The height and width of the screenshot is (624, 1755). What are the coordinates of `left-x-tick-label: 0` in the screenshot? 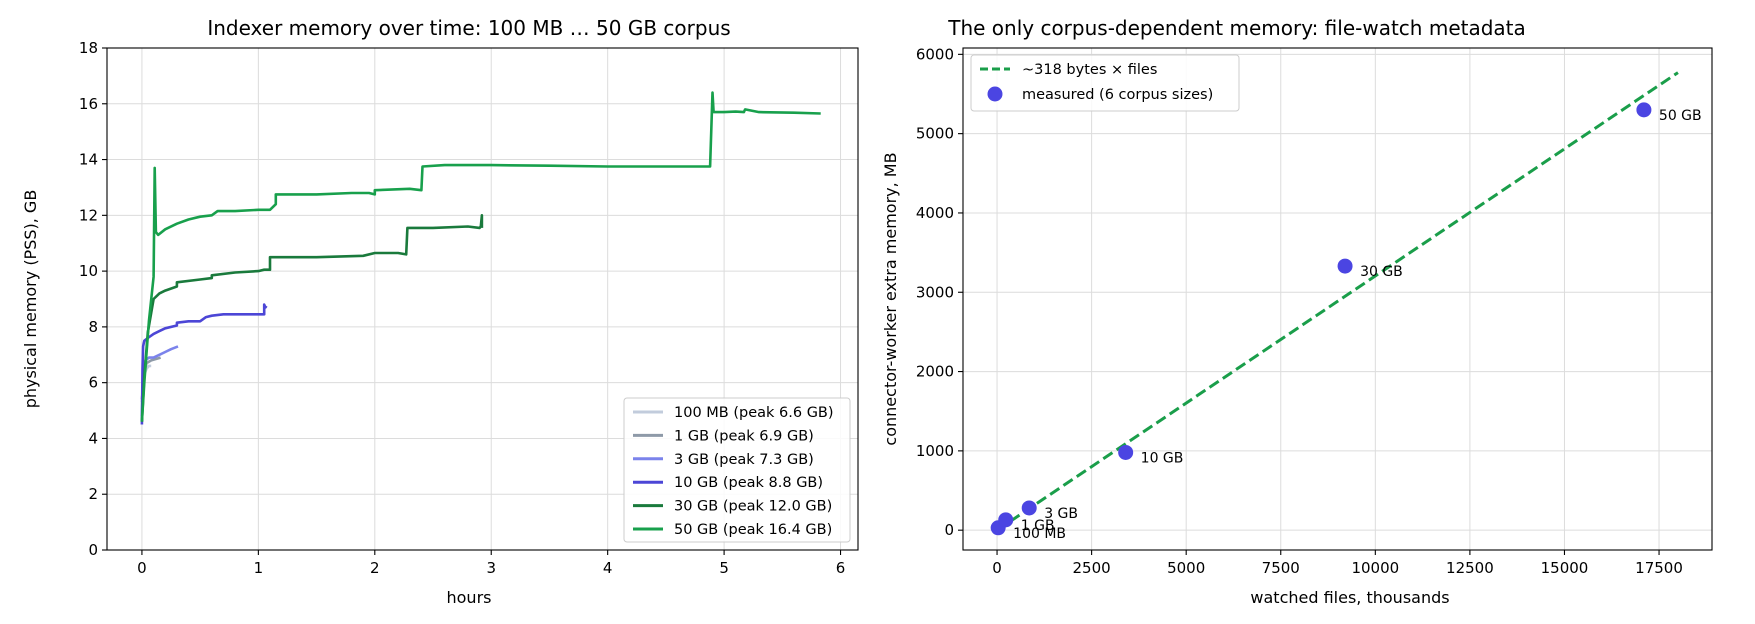 It's located at (142, 568).